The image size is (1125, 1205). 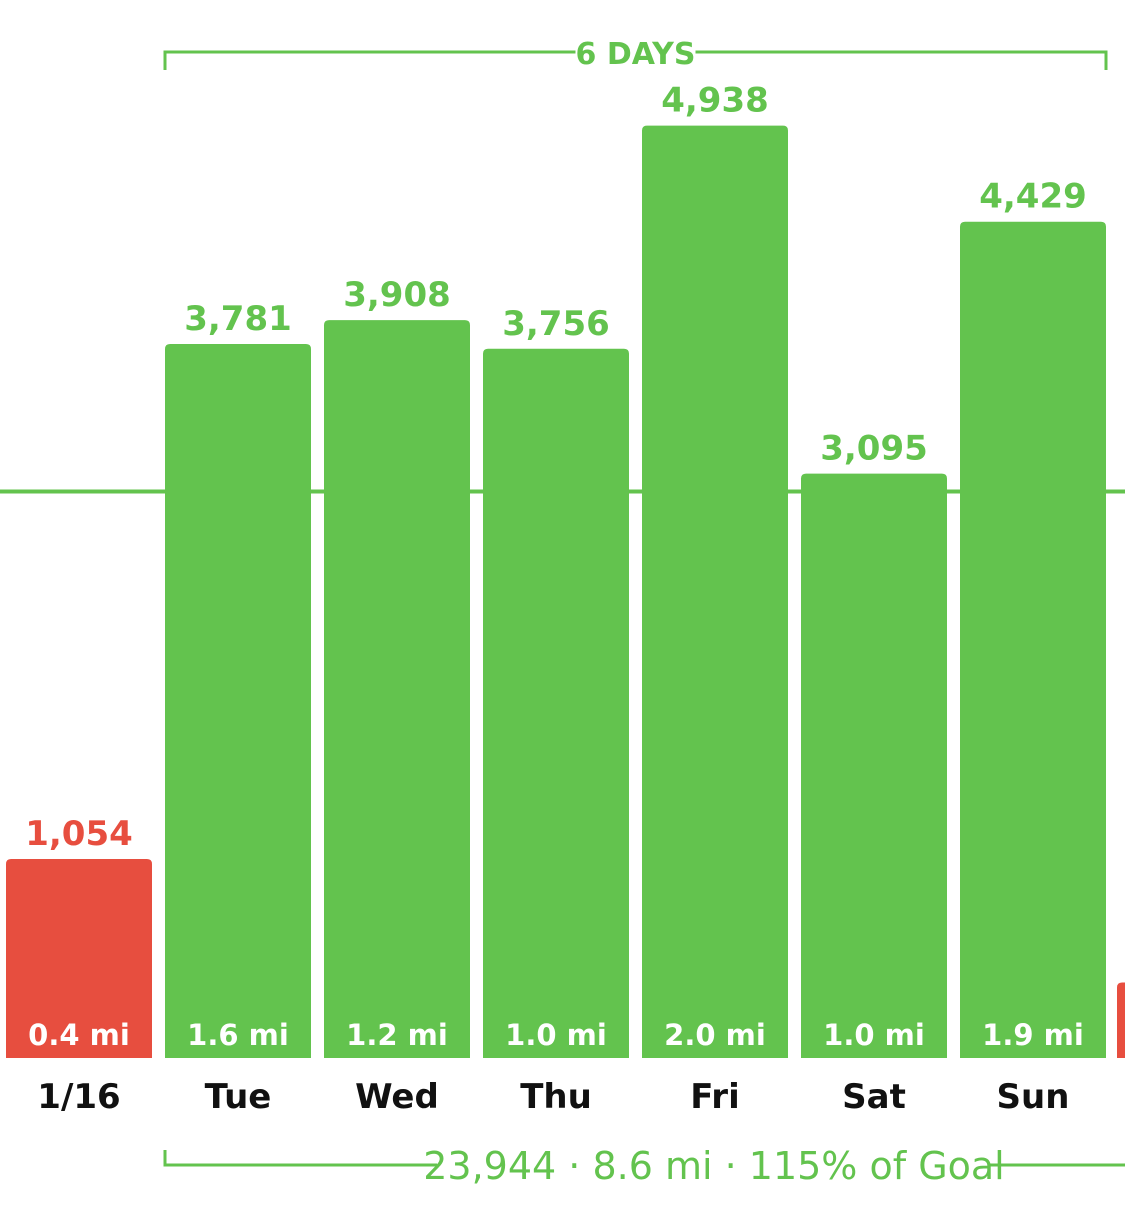 I want to click on bar-value-label: 3,908, so click(x=397, y=295).